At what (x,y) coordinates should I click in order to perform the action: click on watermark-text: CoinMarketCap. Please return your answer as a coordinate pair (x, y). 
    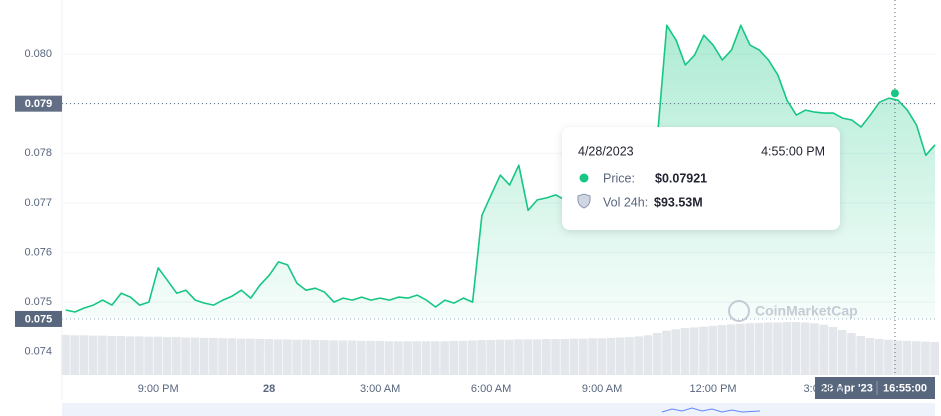
    Looking at the image, I should click on (806, 311).